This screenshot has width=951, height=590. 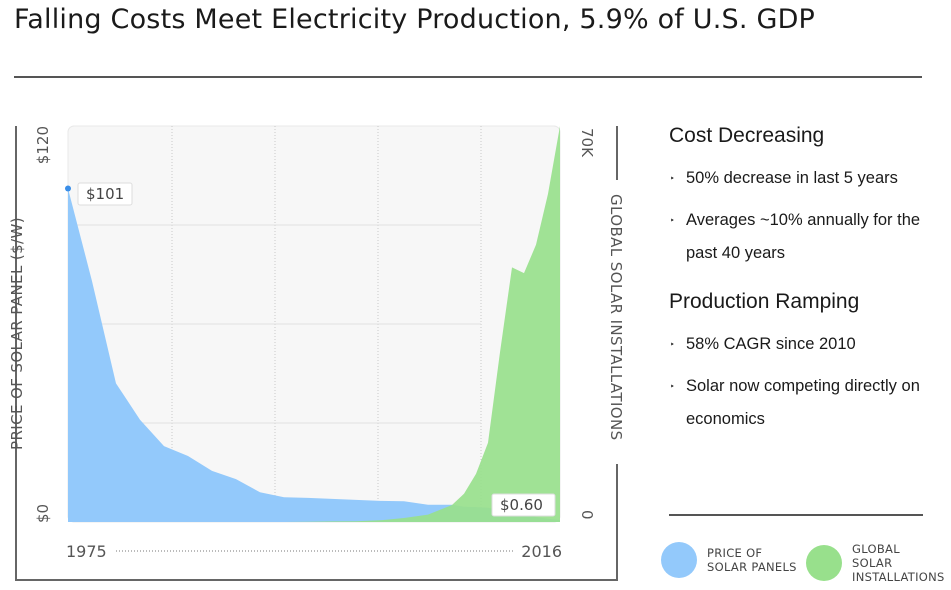 What do you see at coordinates (68, 188) in the screenshot?
I see `start-point-marker` at bounding box center [68, 188].